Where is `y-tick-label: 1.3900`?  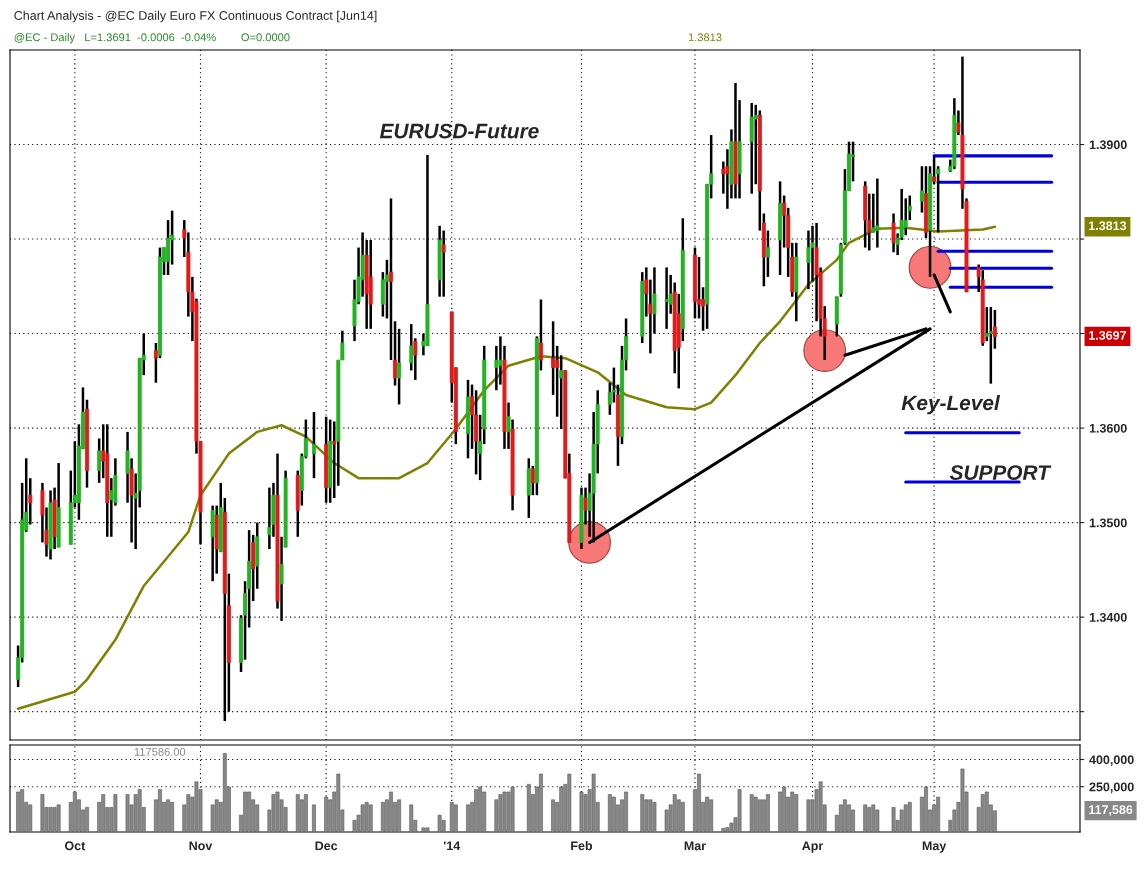
y-tick-label: 1.3900 is located at coordinates (1108, 145).